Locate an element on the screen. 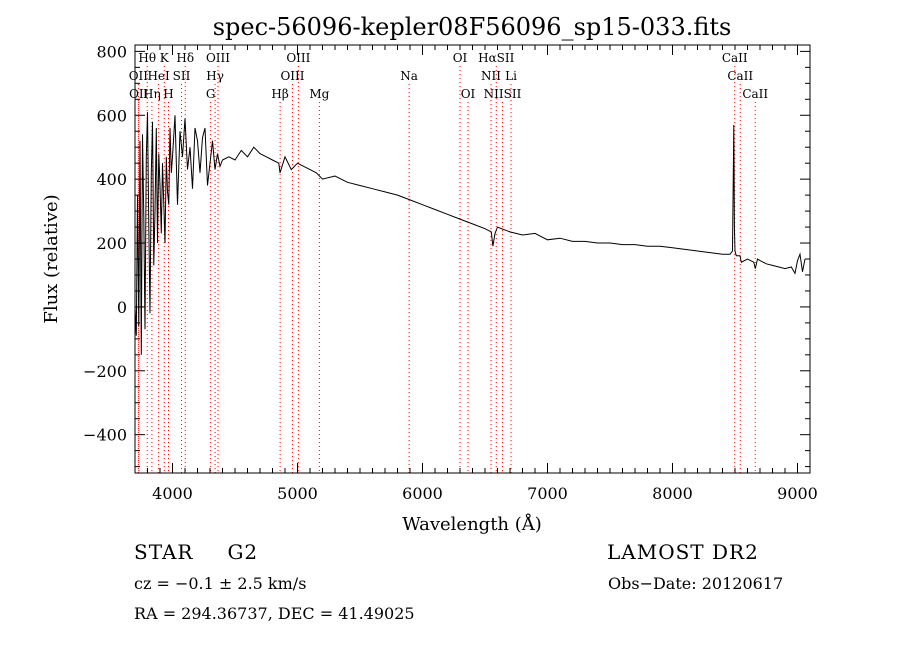 The height and width of the screenshot is (650, 900). sky-coordinates: RA = 294.36737, DEC = 41.49025 is located at coordinates (274, 613).